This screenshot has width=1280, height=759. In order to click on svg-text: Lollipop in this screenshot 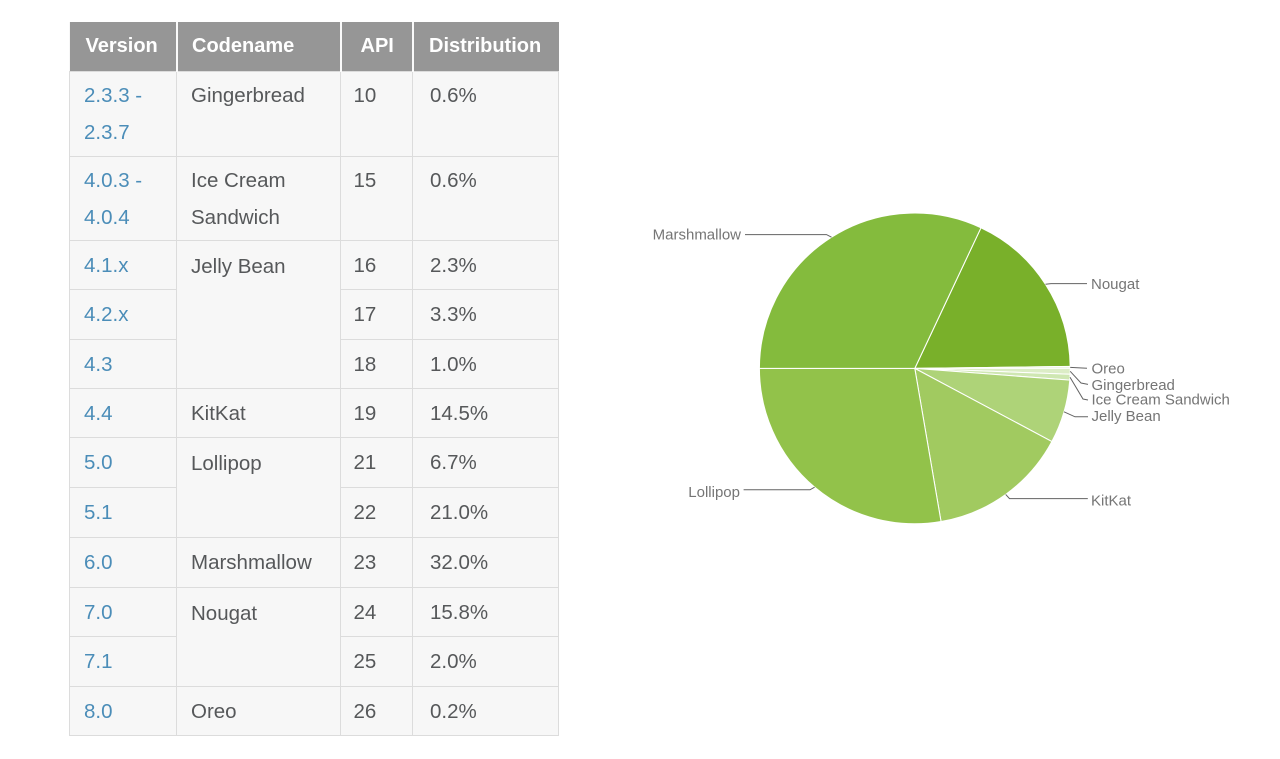, I will do `click(714, 492)`.